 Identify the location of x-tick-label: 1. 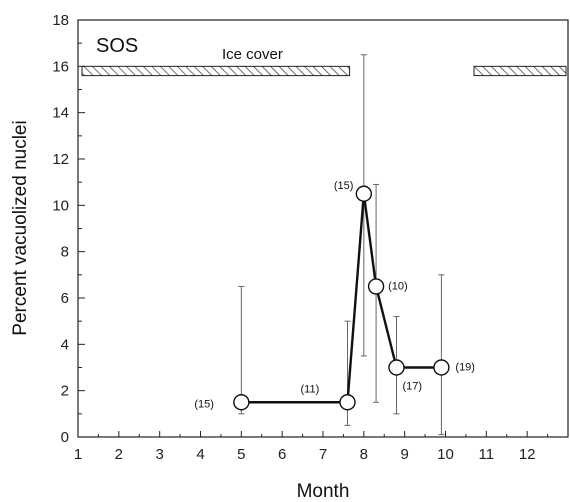
(78, 454).